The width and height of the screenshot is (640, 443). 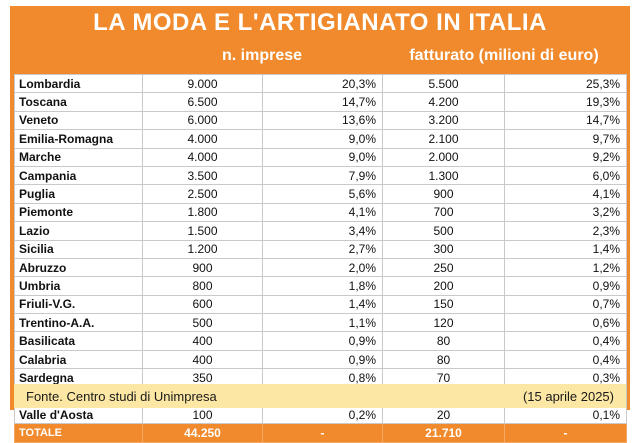 I want to click on imprese-cell: 2.500, so click(x=202, y=194).